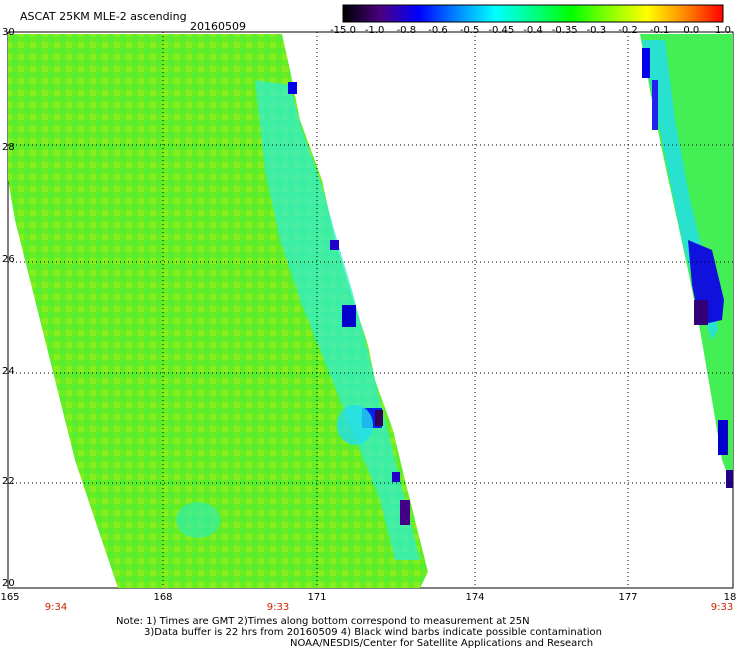 This screenshot has height=650, width=740. I want to click on lat-label: 20, so click(8, 583).